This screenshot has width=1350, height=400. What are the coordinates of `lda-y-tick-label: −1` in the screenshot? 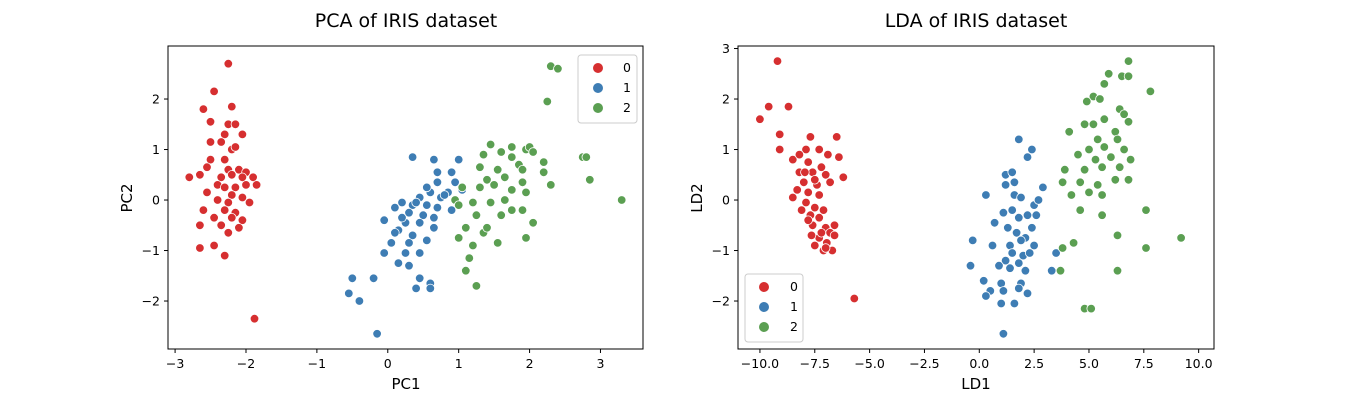 It's located at (721, 250).